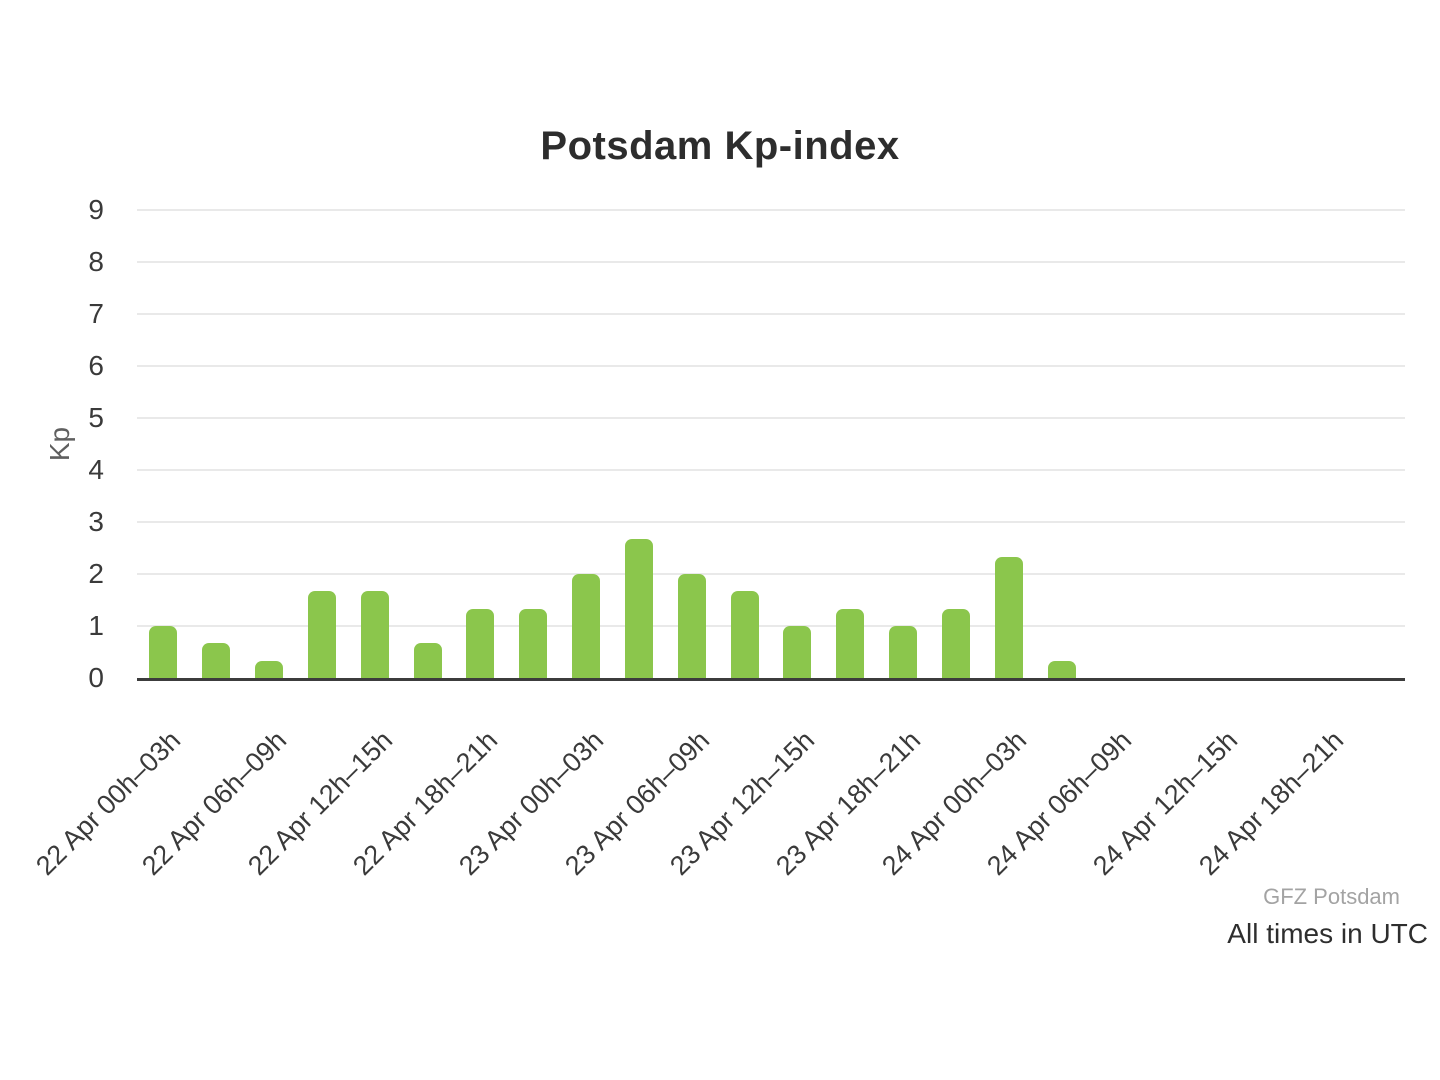  What do you see at coordinates (96, 261) in the screenshot?
I see `y-tick-label: 8` at bounding box center [96, 261].